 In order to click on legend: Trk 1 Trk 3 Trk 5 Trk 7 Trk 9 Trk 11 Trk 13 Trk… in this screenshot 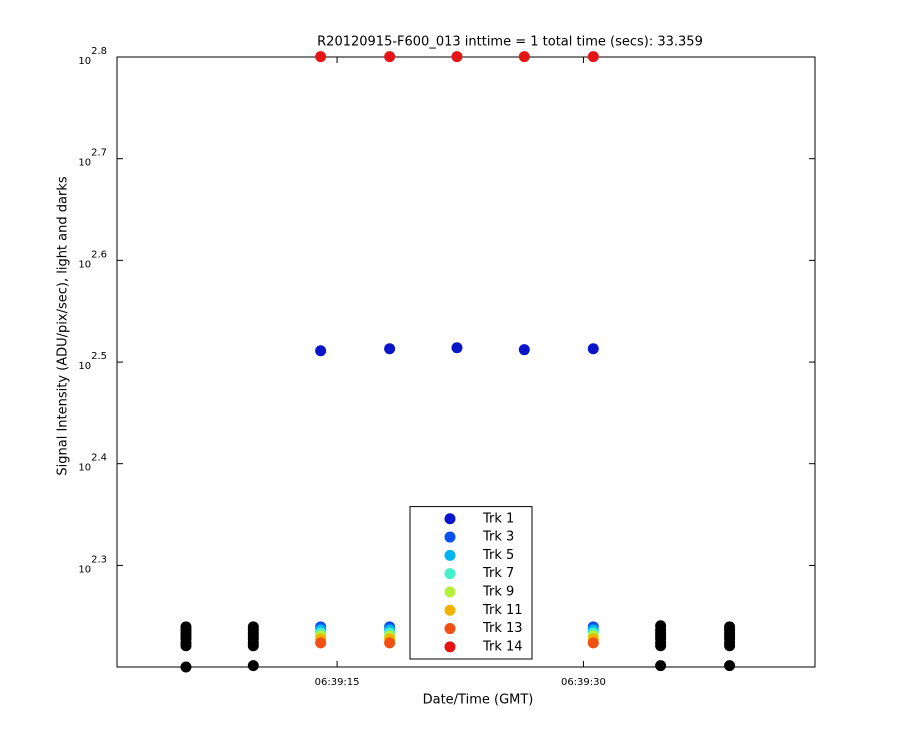, I will do `click(471, 583)`.